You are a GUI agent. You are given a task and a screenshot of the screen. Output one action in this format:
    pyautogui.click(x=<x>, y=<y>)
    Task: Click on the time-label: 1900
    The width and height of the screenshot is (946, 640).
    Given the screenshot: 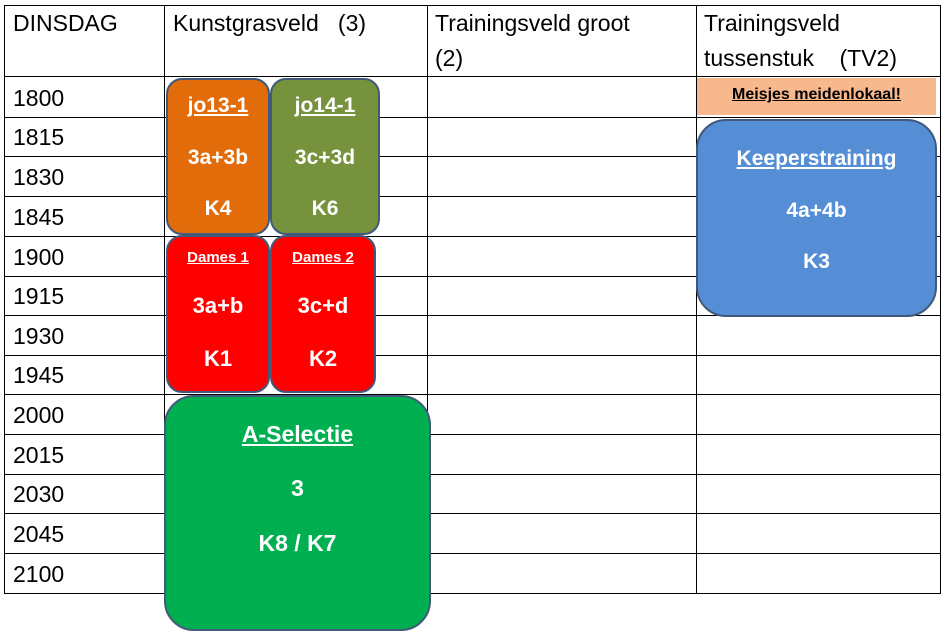 What is the action you would take?
    pyautogui.click(x=39, y=257)
    